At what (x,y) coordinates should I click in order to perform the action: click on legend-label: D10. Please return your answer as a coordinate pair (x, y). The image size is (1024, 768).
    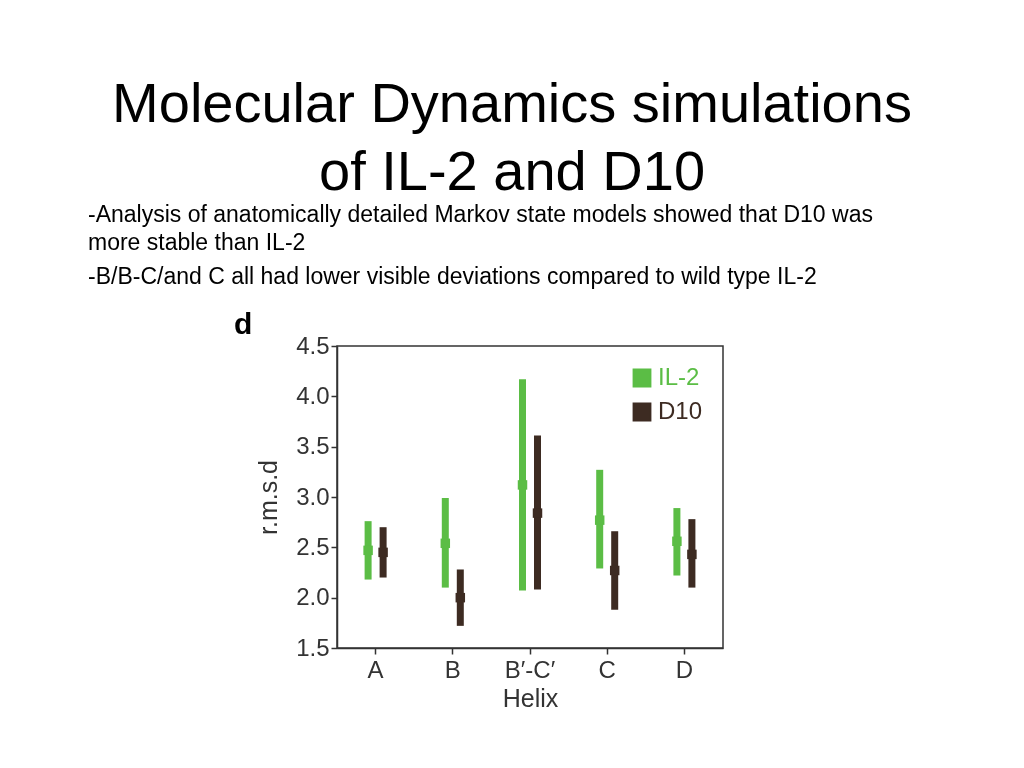
    Looking at the image, I should click on (680, 410).